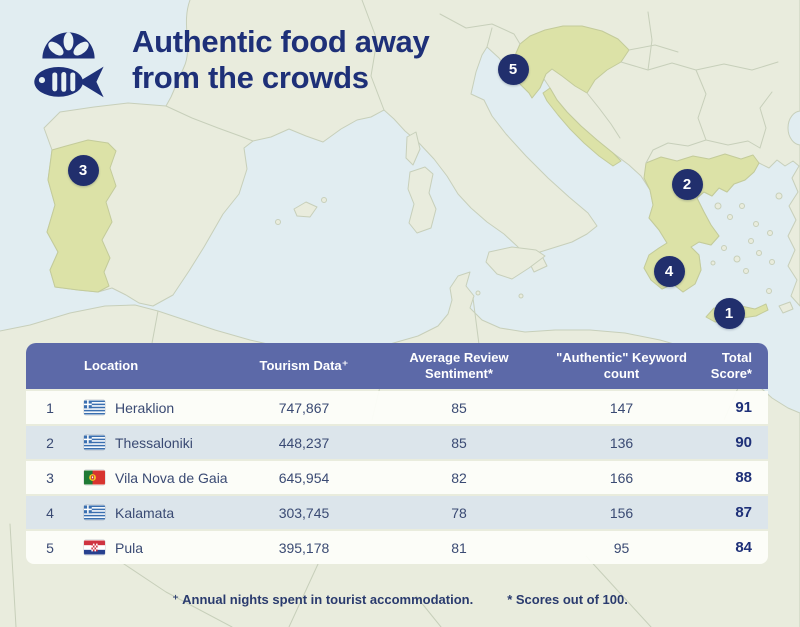  Describe the element at coordinates (171, 477) in the screenshot. I see `location-name: Vila Nova de Gaia` at that location.